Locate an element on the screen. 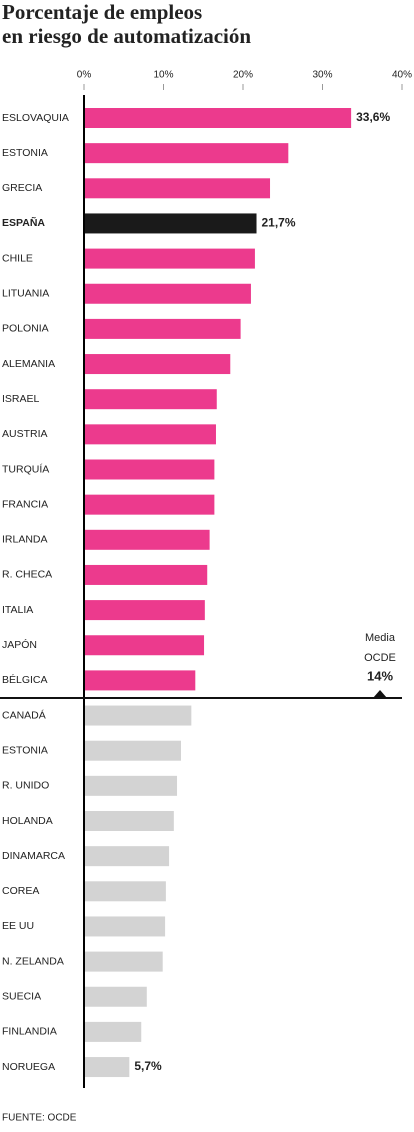  y-tick-label: HOLANDA is located at coordinates (27, 821).